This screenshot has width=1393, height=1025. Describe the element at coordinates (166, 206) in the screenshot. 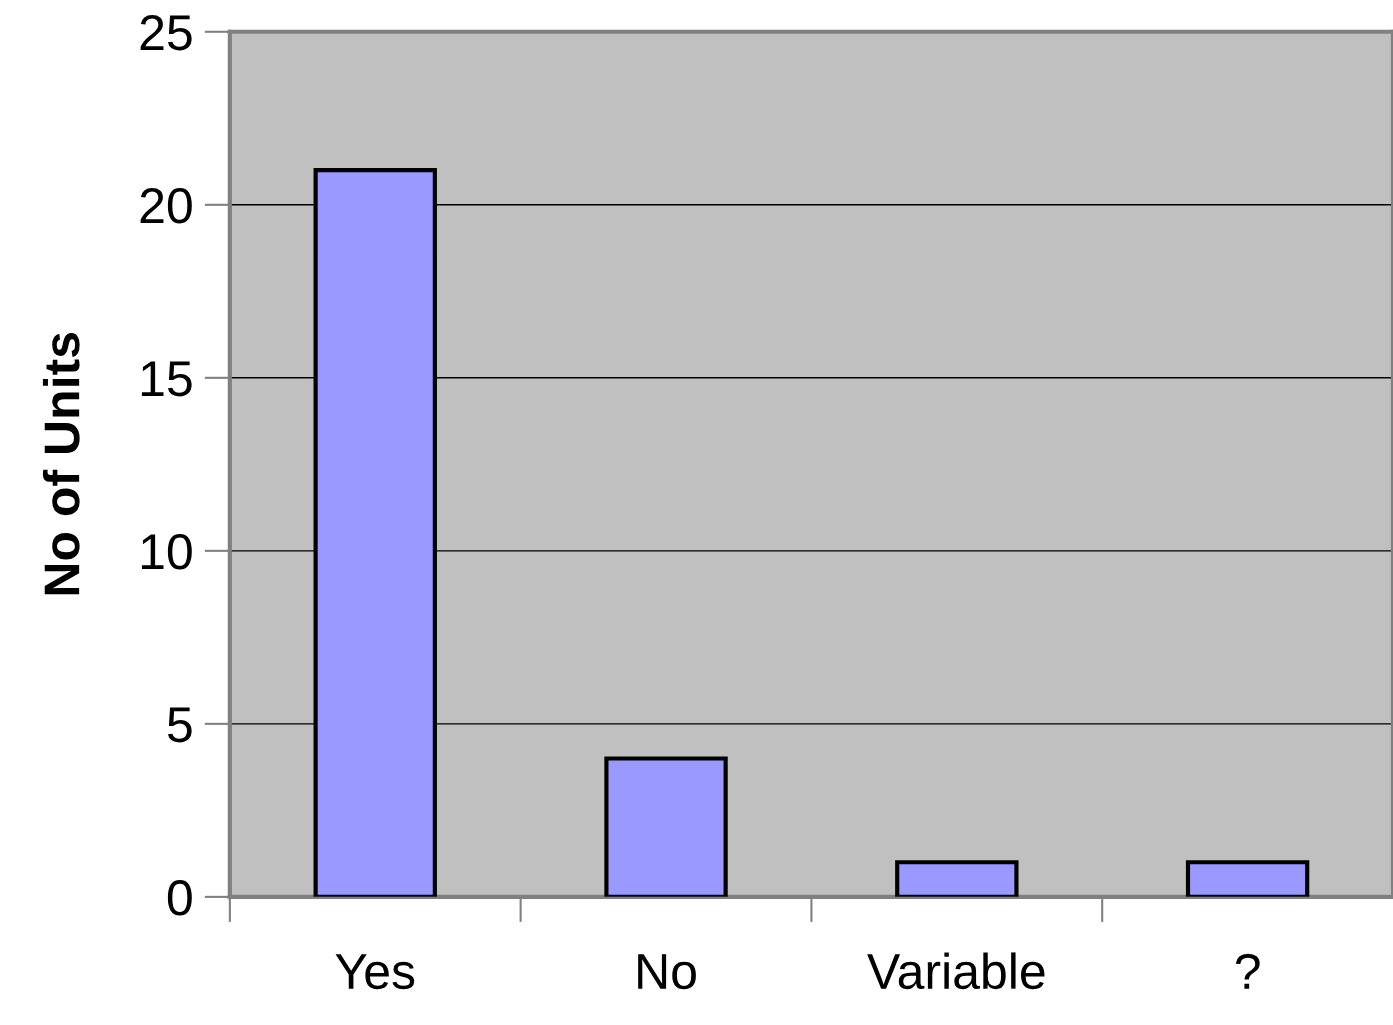

I see `y-tick-label: 20` at that location.